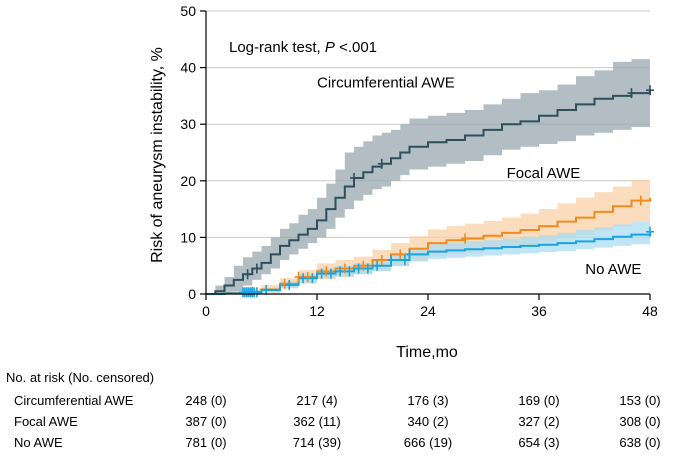  Describe the element at coordinates (640, 400) in the screenshot. I see `risk-cell-month-48: 153 (0)` at that location.